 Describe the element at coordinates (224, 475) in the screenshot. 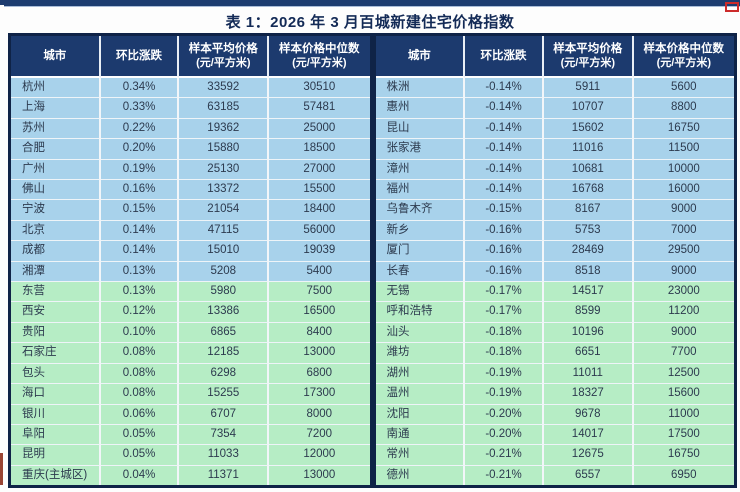

I see `avg-price-cell: 11371` at that location.